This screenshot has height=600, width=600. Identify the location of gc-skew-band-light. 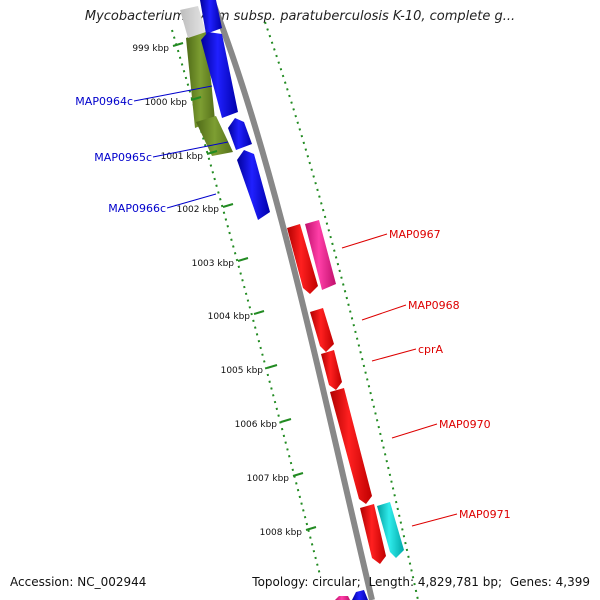
(193, 22).